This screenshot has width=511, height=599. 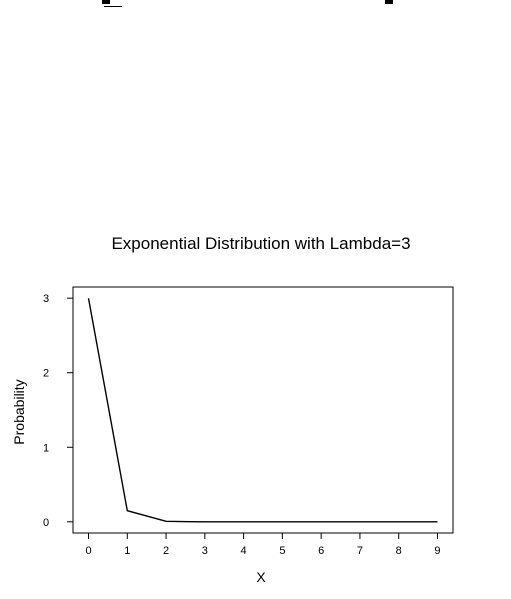 What do you see at coordinates (205, 551) in the screenshot?
I see `x-tick-label: 3` at bounding box center [205, 551].